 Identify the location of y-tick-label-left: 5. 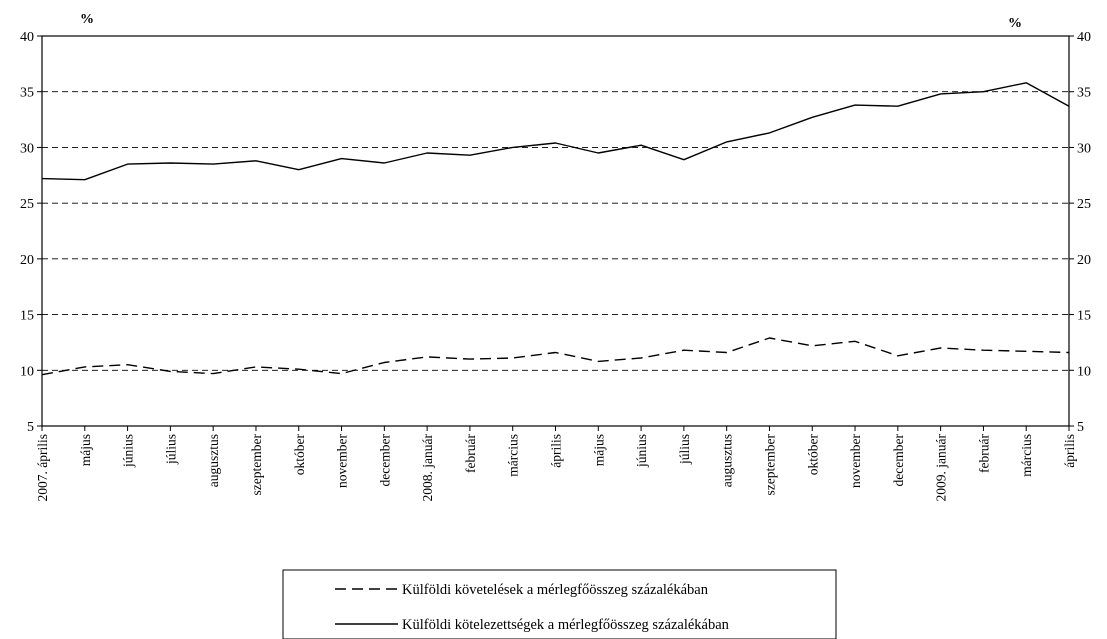
(30, 427).